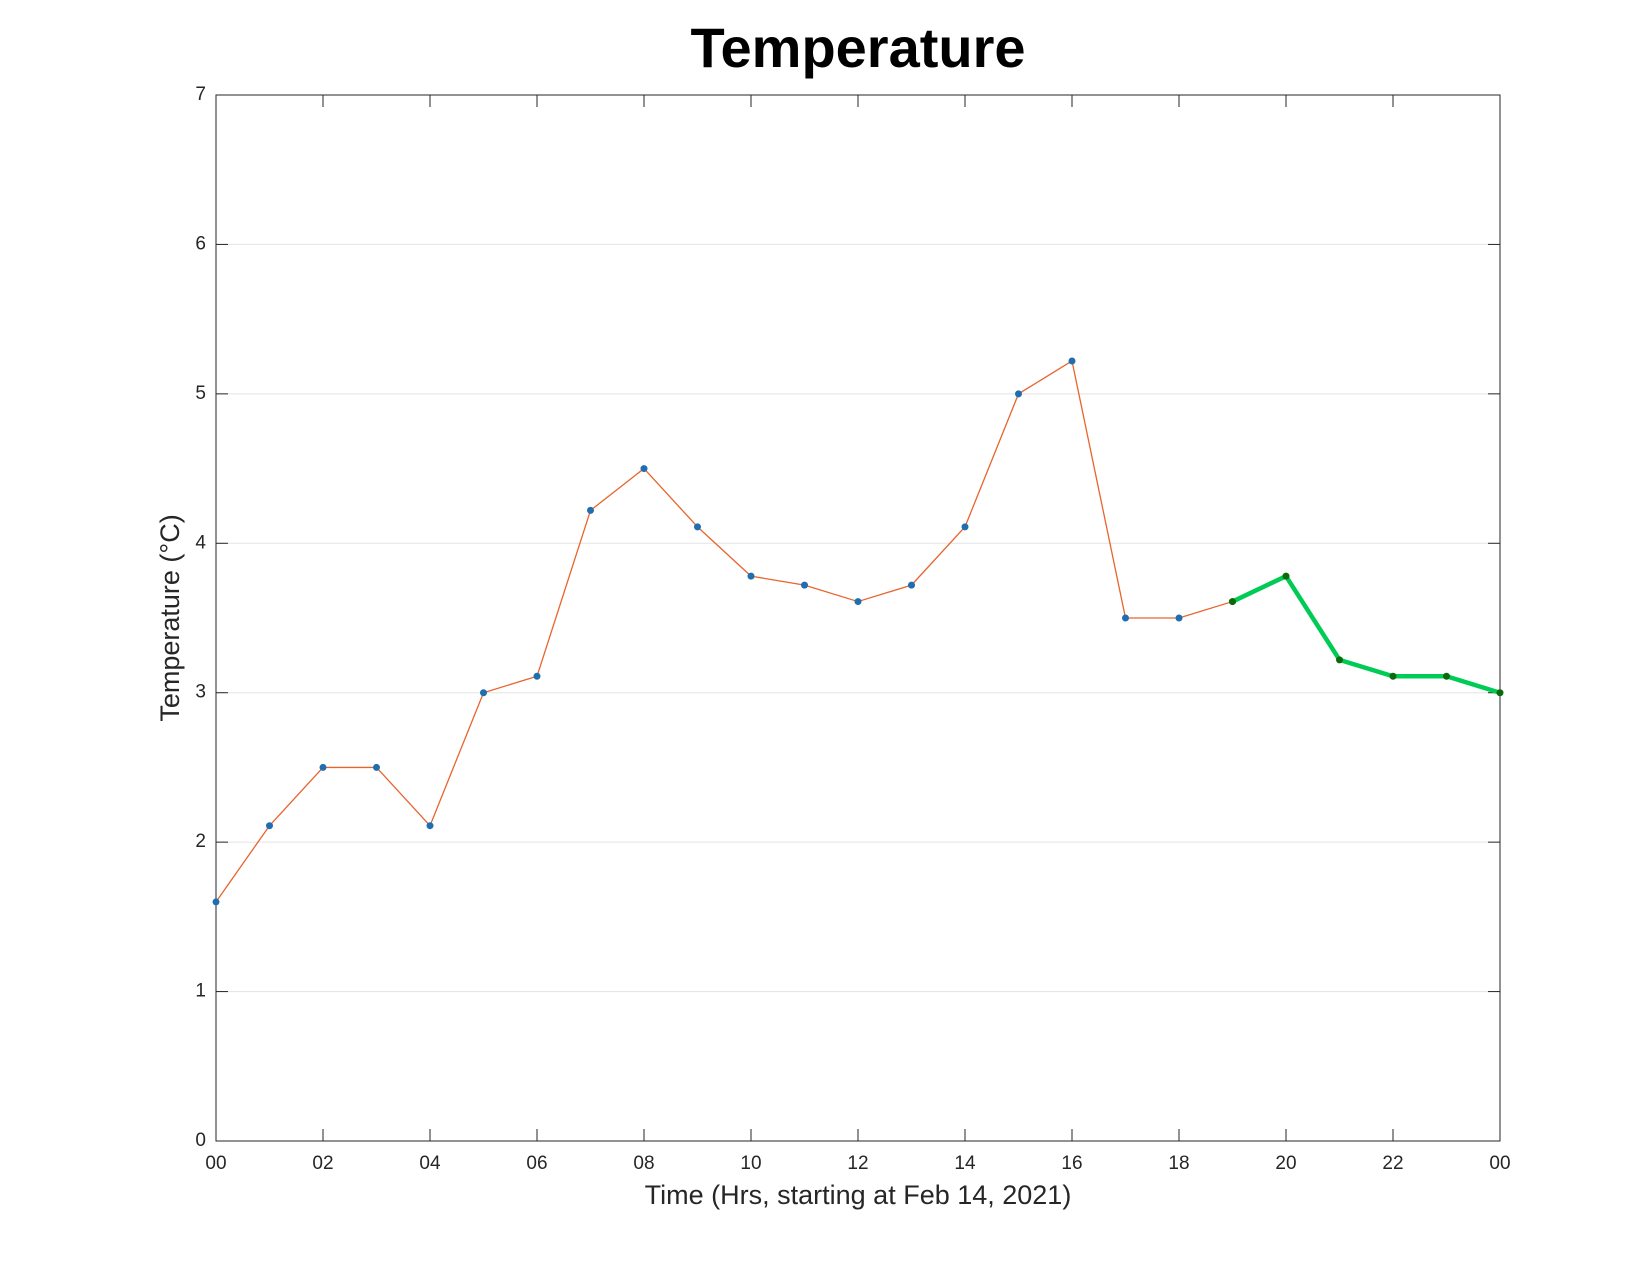 The height and width of the screenshot is (1275, 1650). I want to click on y-axis-label: Temperature (°C), so click(170, 617).